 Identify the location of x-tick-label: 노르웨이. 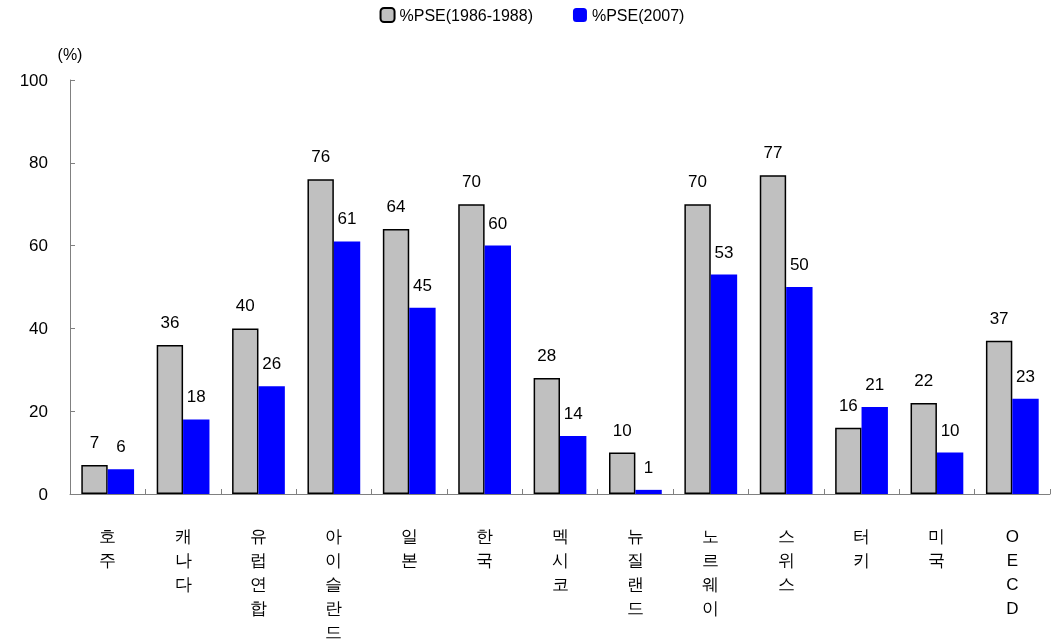
(711, 572).